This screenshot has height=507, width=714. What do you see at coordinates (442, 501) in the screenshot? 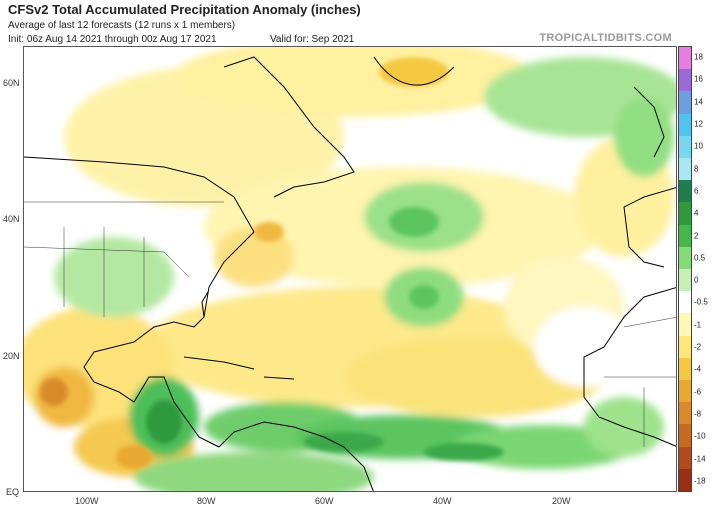
I see `lon-label: 40W` at bounding box center [442, 501].